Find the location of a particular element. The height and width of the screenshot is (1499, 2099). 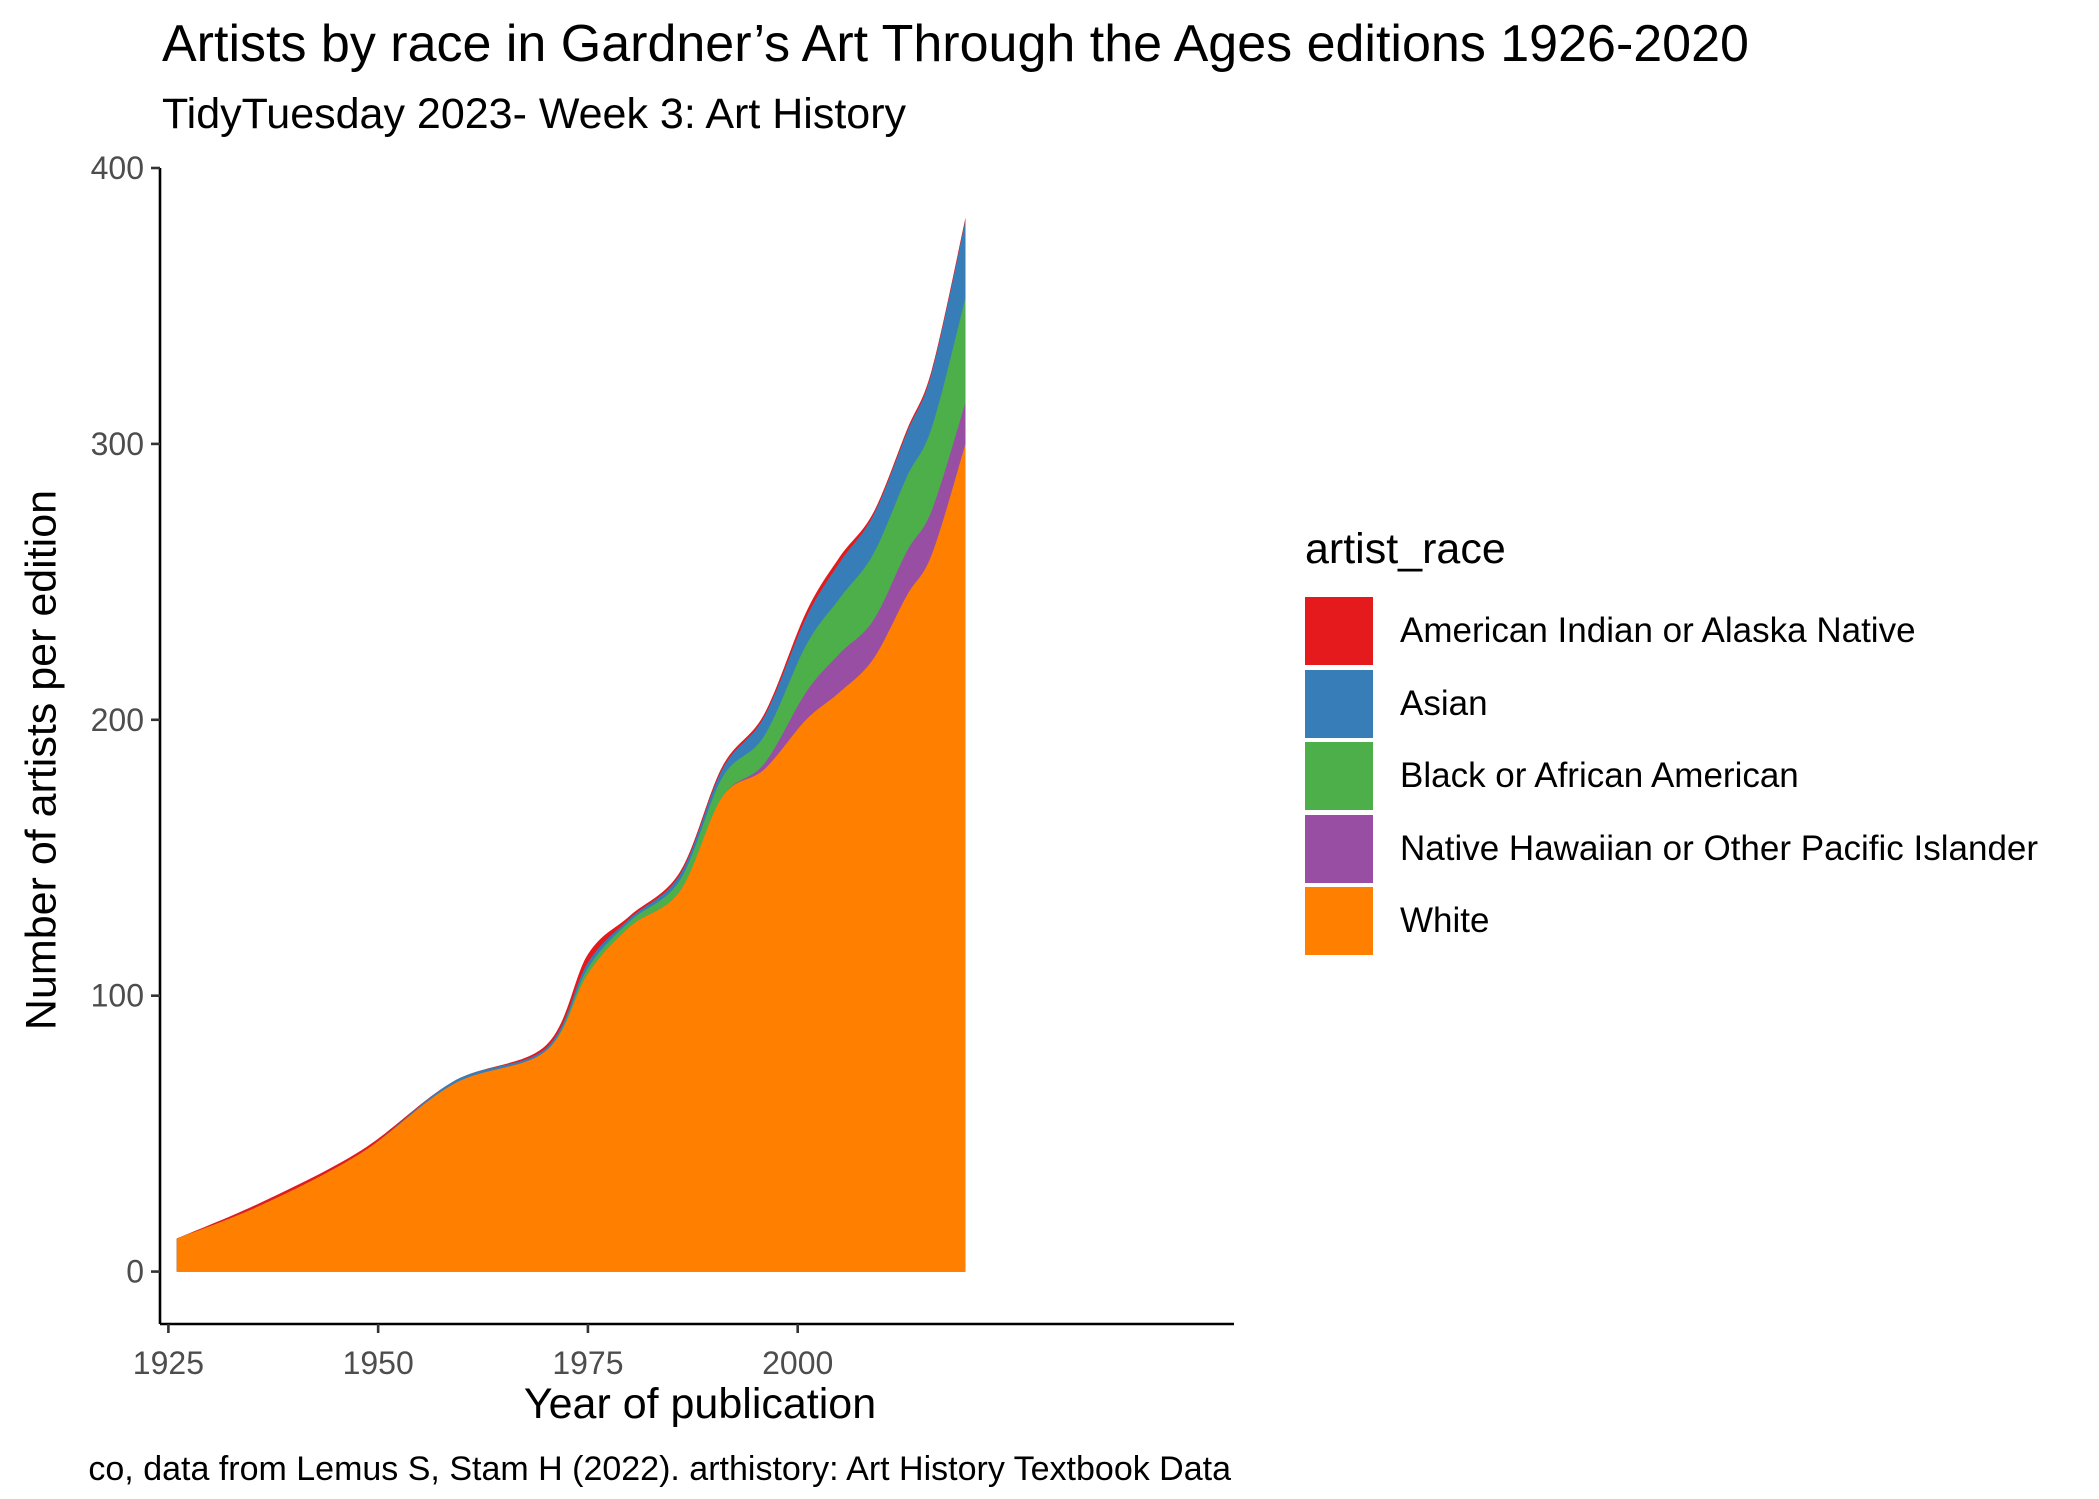

y-tick-label: 400 is located at coordinates (117, 168).